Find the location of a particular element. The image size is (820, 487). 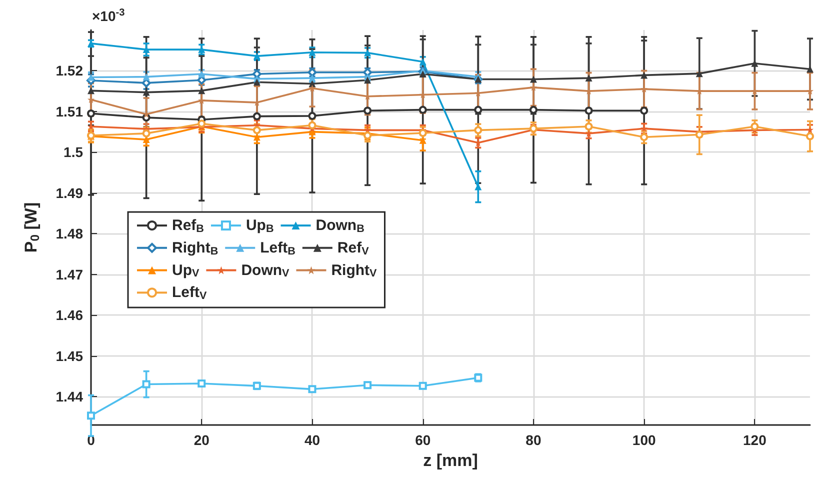

y-tick-label: 1.5 is located at coordinates (74, 152).